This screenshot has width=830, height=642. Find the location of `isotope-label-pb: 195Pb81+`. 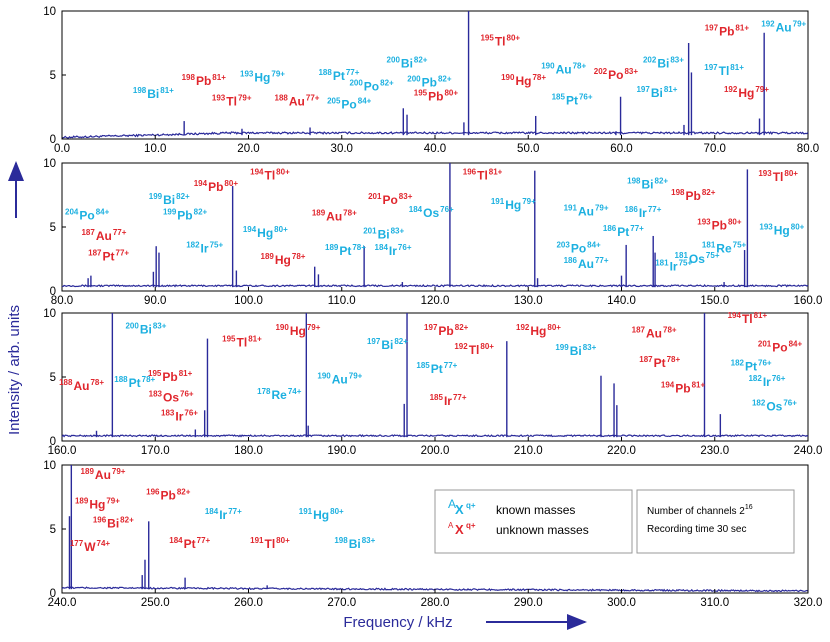

isotope-label-pb: 195Pb81+ is located at coordinates (170, 376).